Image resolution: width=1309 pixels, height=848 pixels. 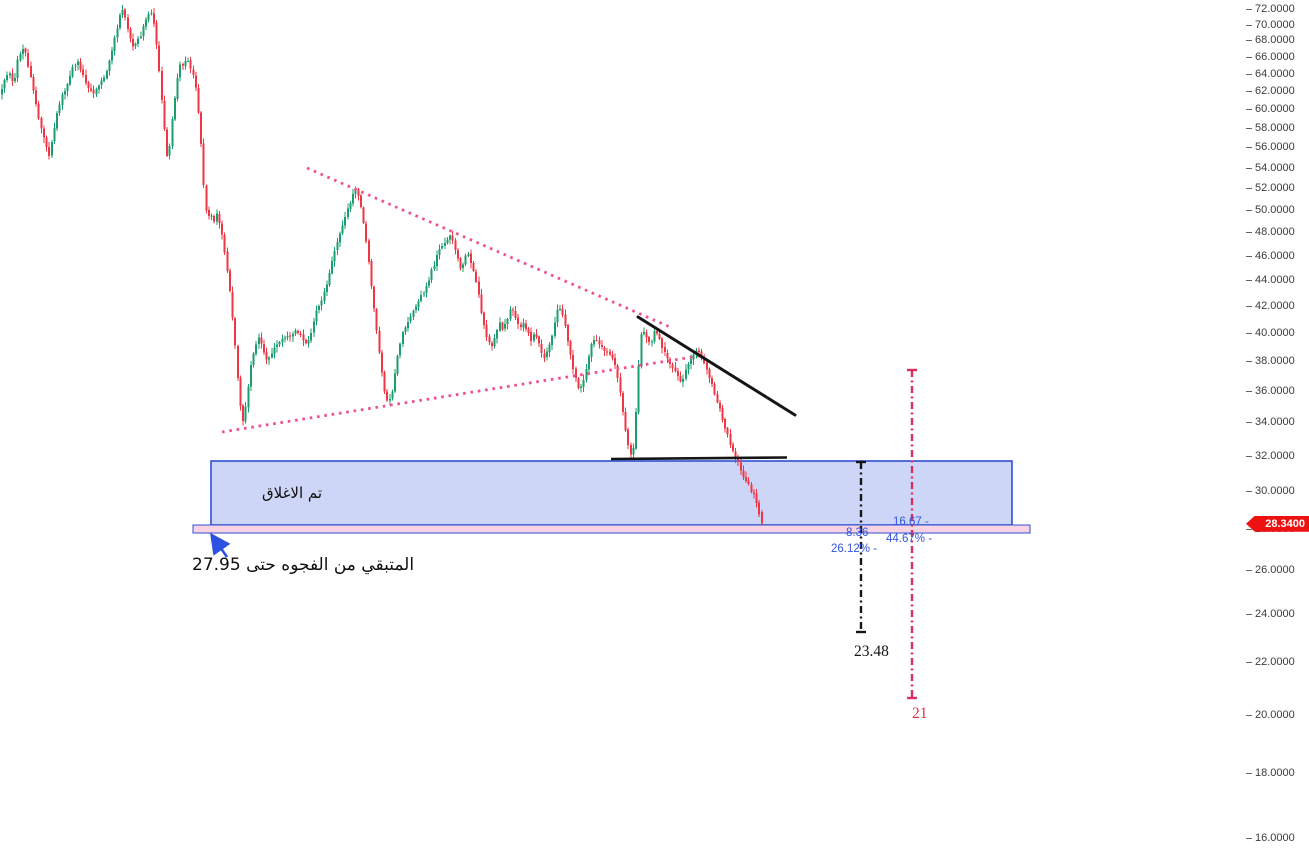 What do you see at coordinates (1270, 570) in the screenshot?
I see `price-tick: 26.0000` at bounding box center [1270, 570].